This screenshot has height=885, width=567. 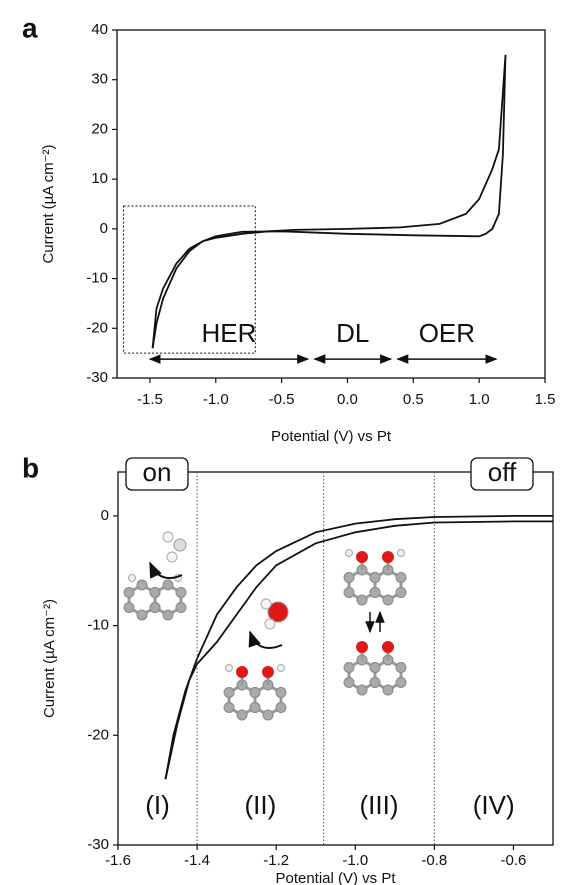 What do you see at coordinates (379, 805) in the screenshot?
I see `region-label: (III)` at bounding box center [379, 805].